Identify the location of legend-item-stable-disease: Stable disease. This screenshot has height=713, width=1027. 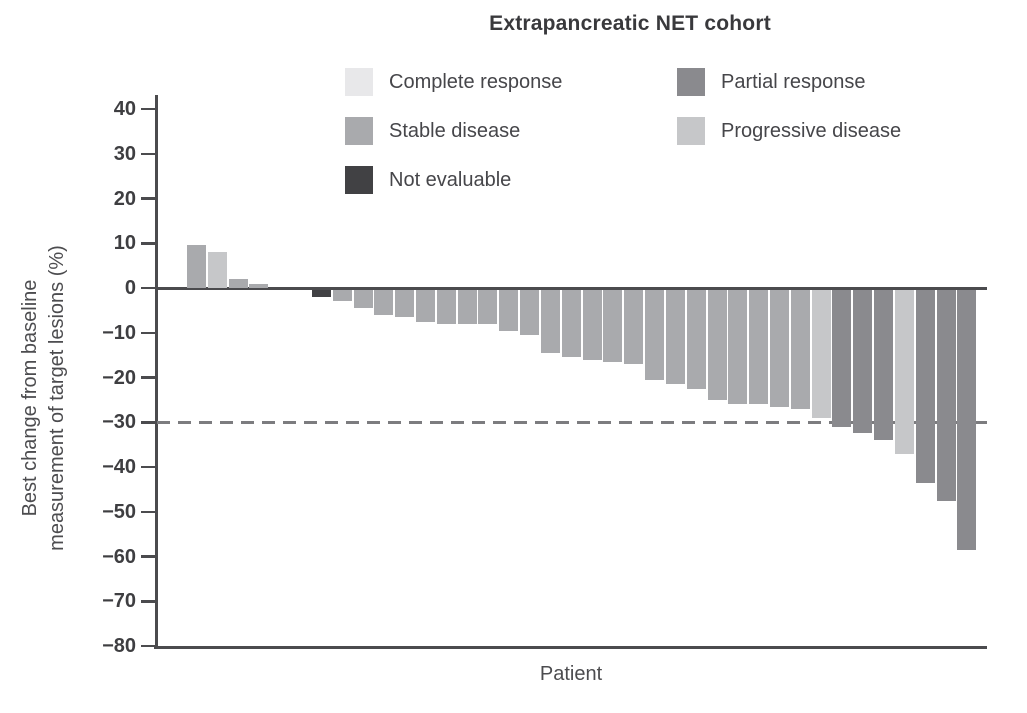
(432, 131).